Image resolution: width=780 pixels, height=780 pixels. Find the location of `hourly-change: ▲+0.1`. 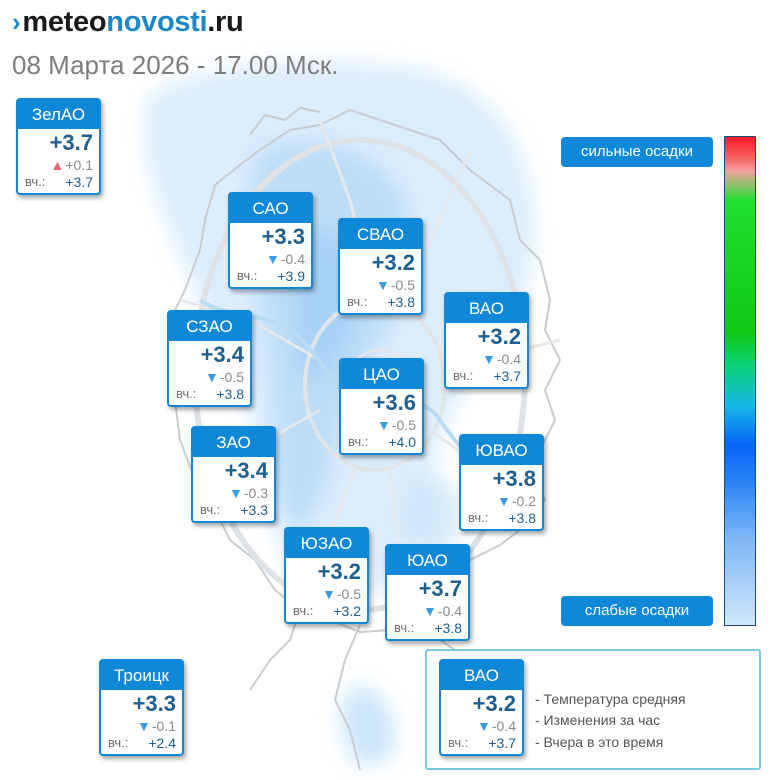

hourly-change: ▲+0.1 is located at coordinates (72, 165).